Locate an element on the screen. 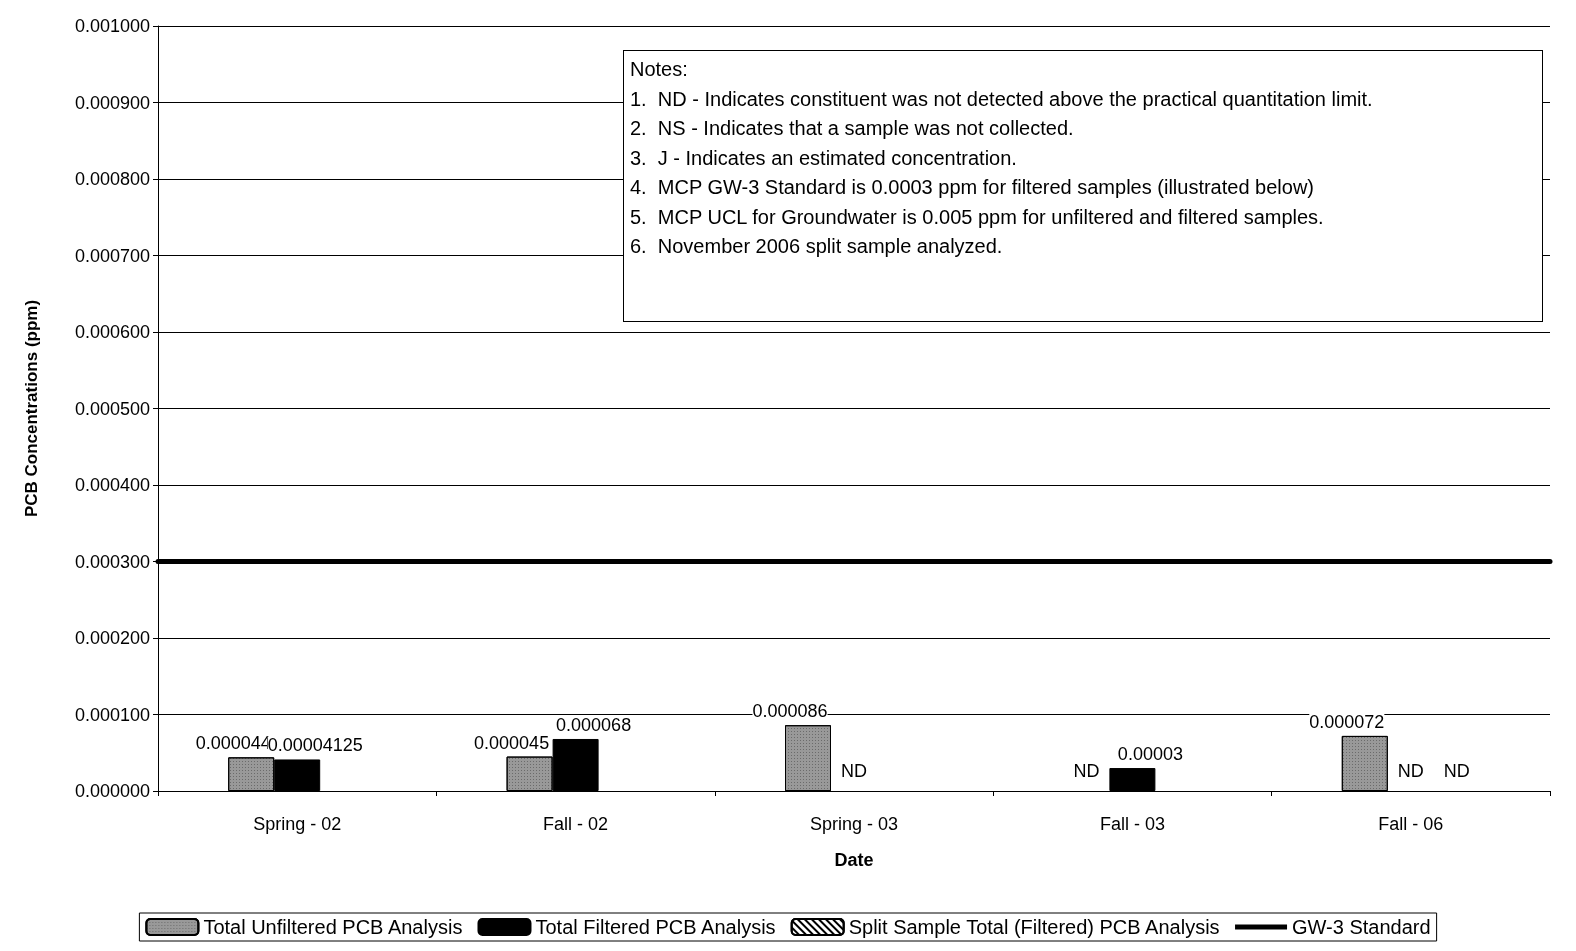 The height and width of the screenshot is (951, 1576). y-axis-title: PCB Concentrations (ppm) is located at coordinates (31, 408).